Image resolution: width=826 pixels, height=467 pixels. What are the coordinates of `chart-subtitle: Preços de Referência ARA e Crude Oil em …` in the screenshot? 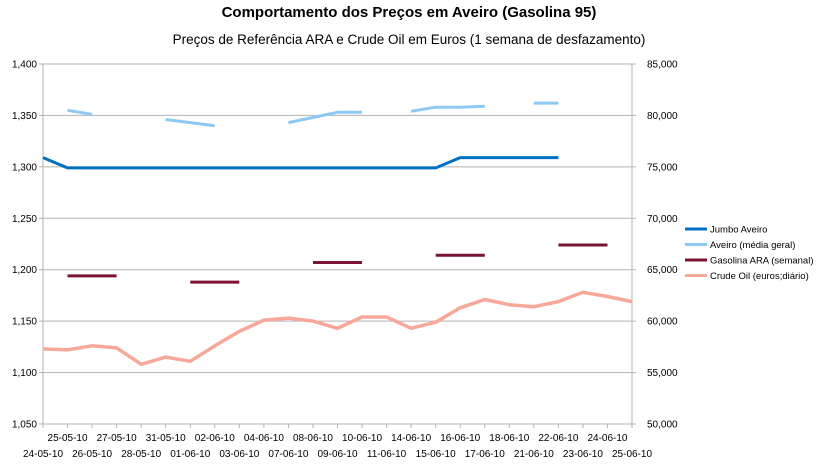 It's located at (409, 39).